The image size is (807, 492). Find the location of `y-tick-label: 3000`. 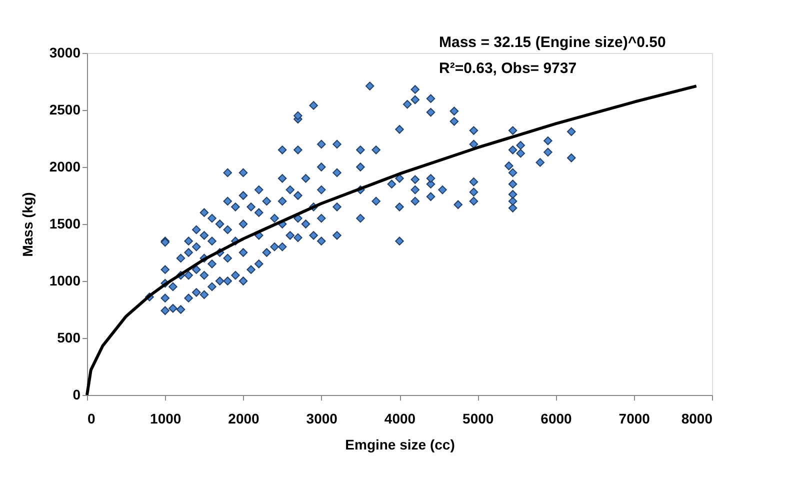

y-tick-label: 3000 is located at coordinates (65, 52).